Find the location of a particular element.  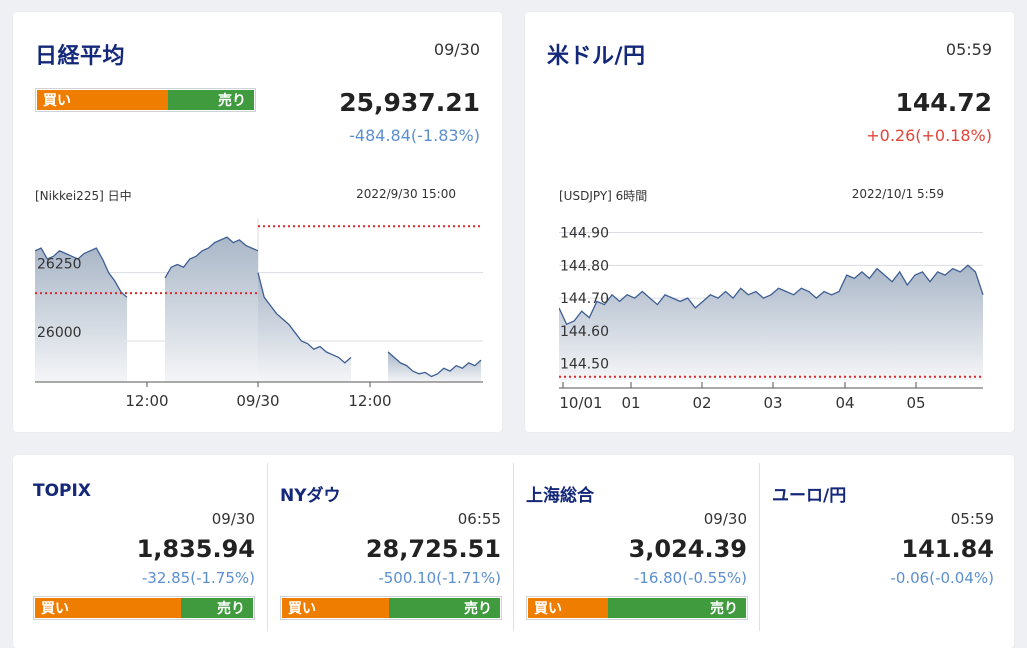

quote-topix-price: 1,835.94 is located at coordinates (195, 549).